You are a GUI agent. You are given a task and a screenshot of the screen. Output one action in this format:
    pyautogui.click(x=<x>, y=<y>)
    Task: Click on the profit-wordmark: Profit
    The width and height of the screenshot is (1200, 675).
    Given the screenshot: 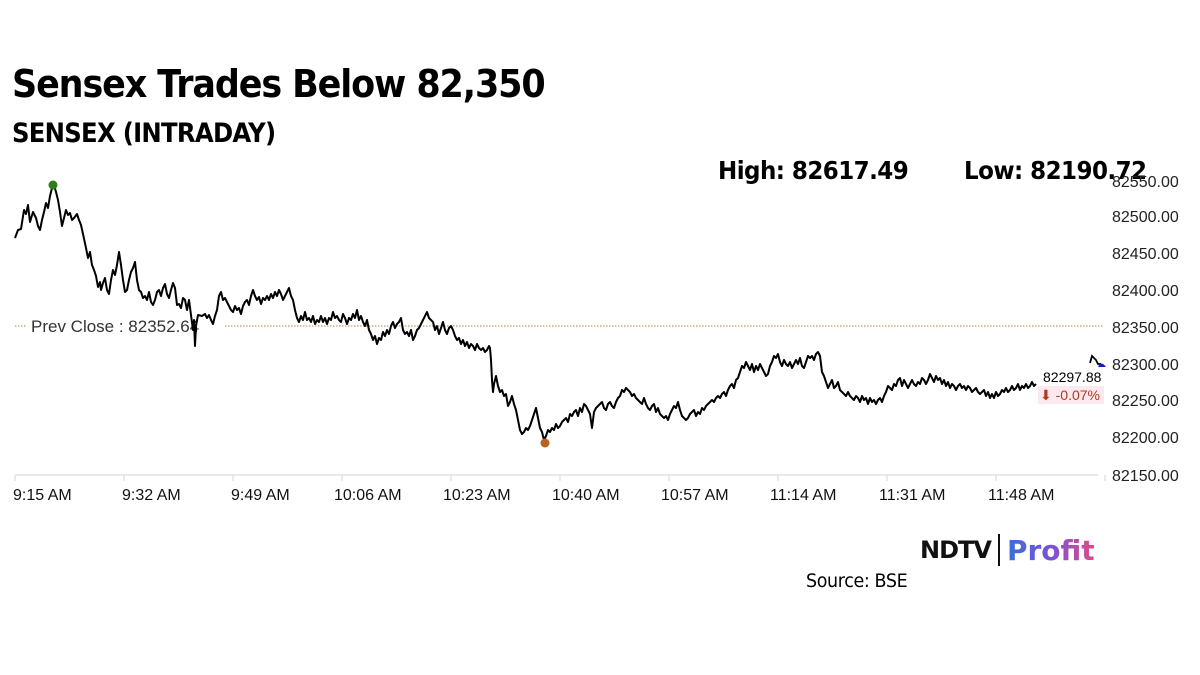 What is the action you would take?
    pyautogui.click(x=1050, y=550)
    